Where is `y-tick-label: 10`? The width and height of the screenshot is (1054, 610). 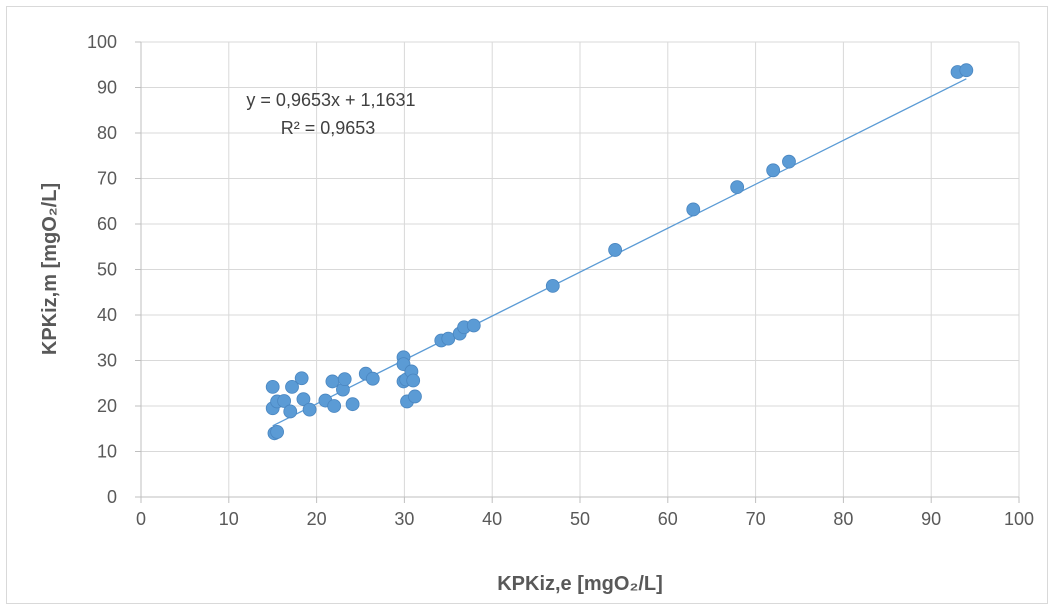
y-tick-label: 10 is located at coordinates (107, 452).